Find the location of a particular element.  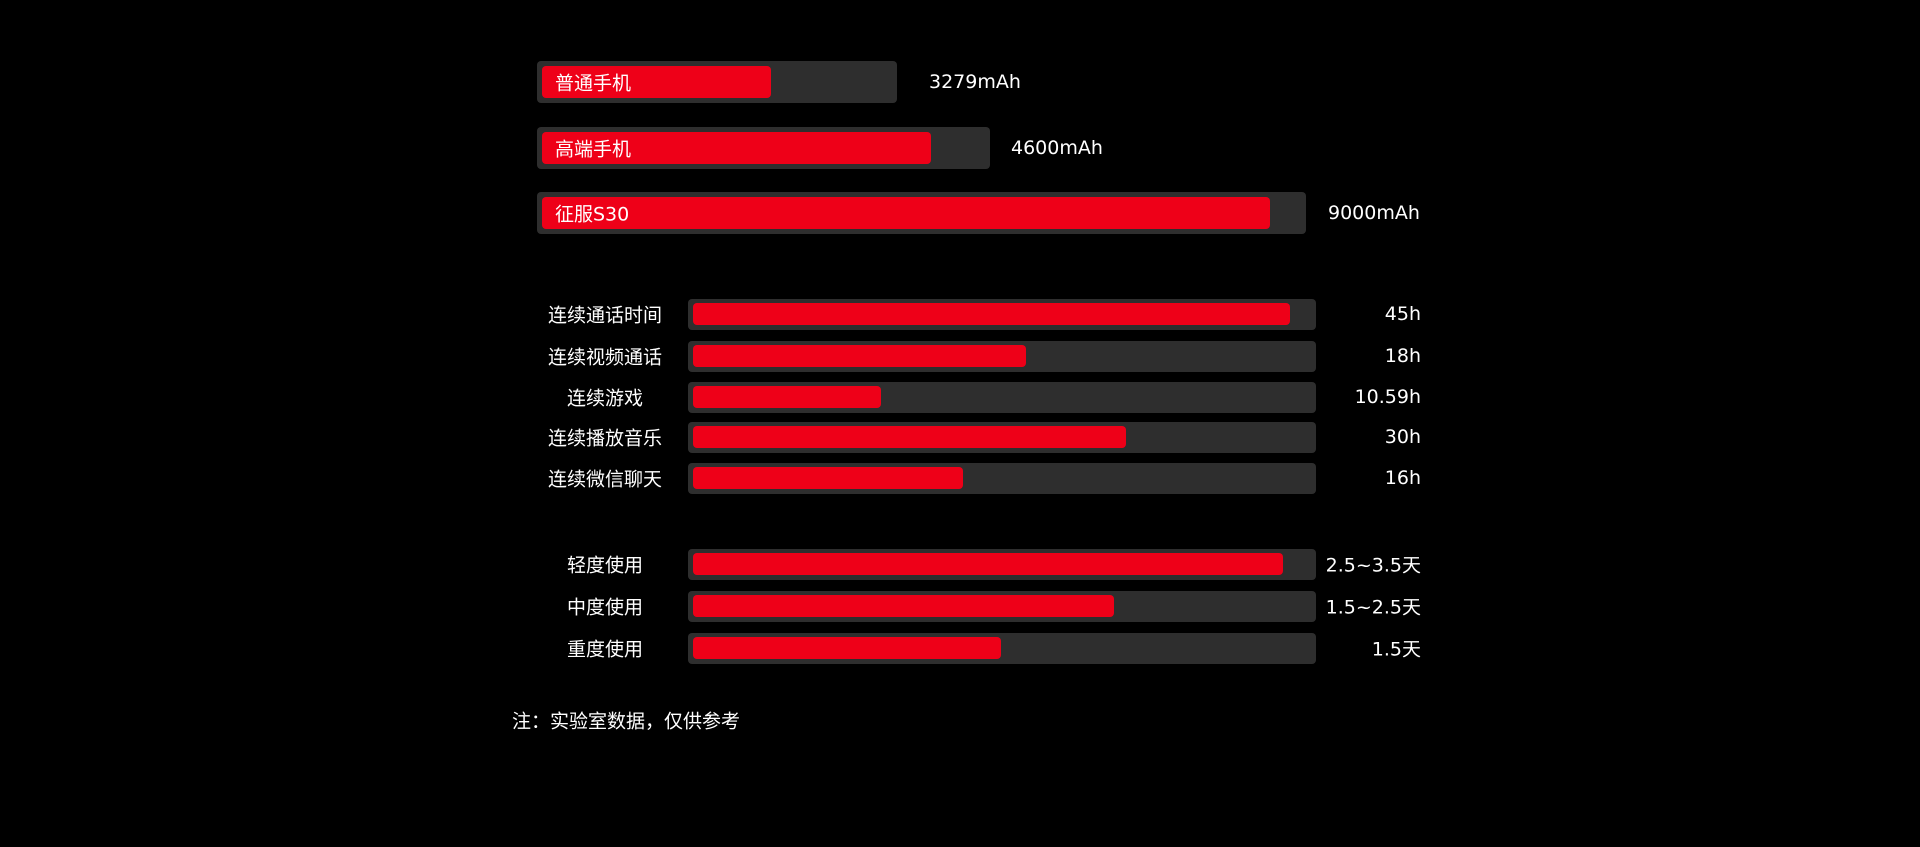

bar-value-label: 45h is located at coordinates (1402, 314).